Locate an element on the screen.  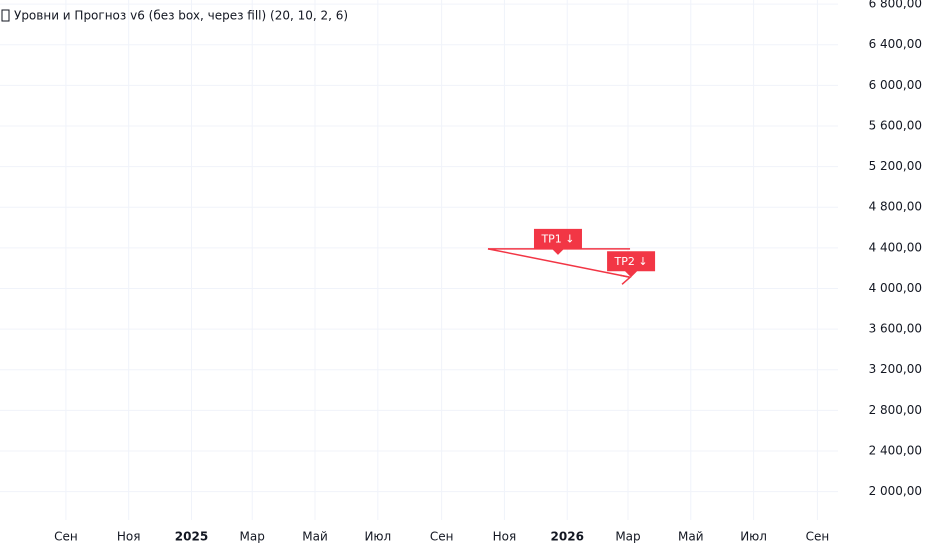
y-tick-label: 2 000,00 is located at coordinates (895, 491).